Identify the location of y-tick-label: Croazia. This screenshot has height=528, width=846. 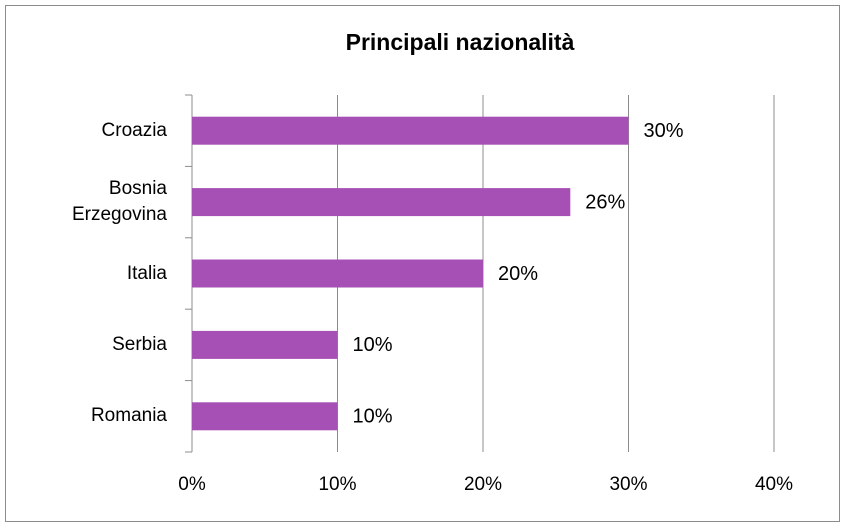
(134, 130).